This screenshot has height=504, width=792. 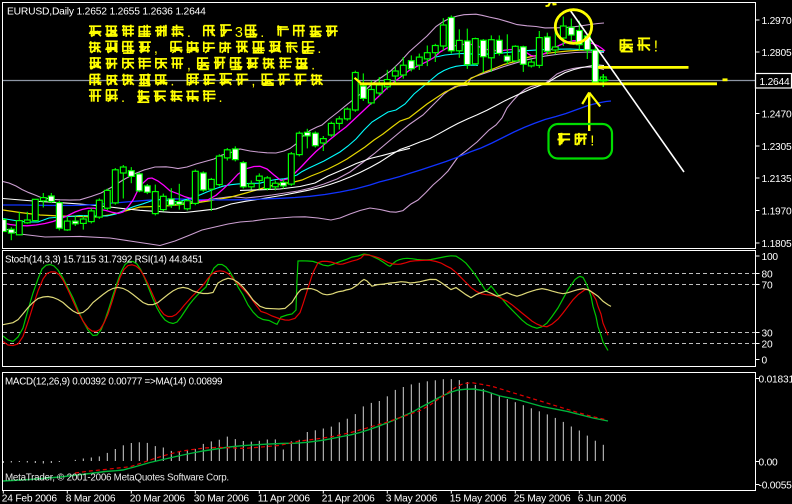 I want to click on svg-text: 1.1970, so click(x=777, y=212).